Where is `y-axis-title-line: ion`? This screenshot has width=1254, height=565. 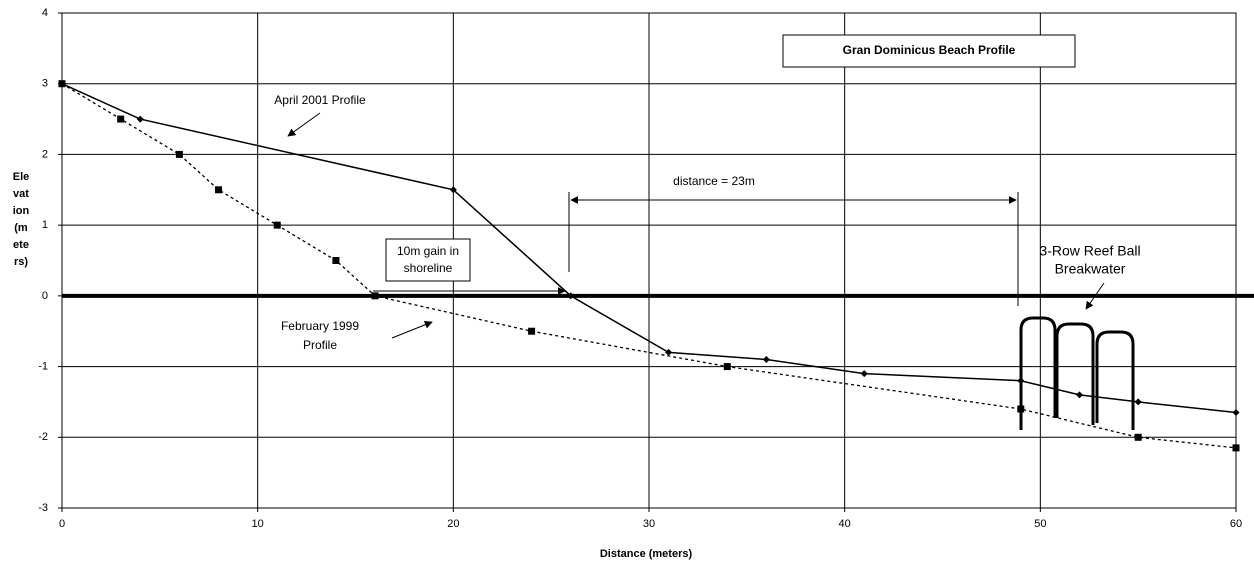
y-axis-title-line: ion is located at coordinates (21, 211).